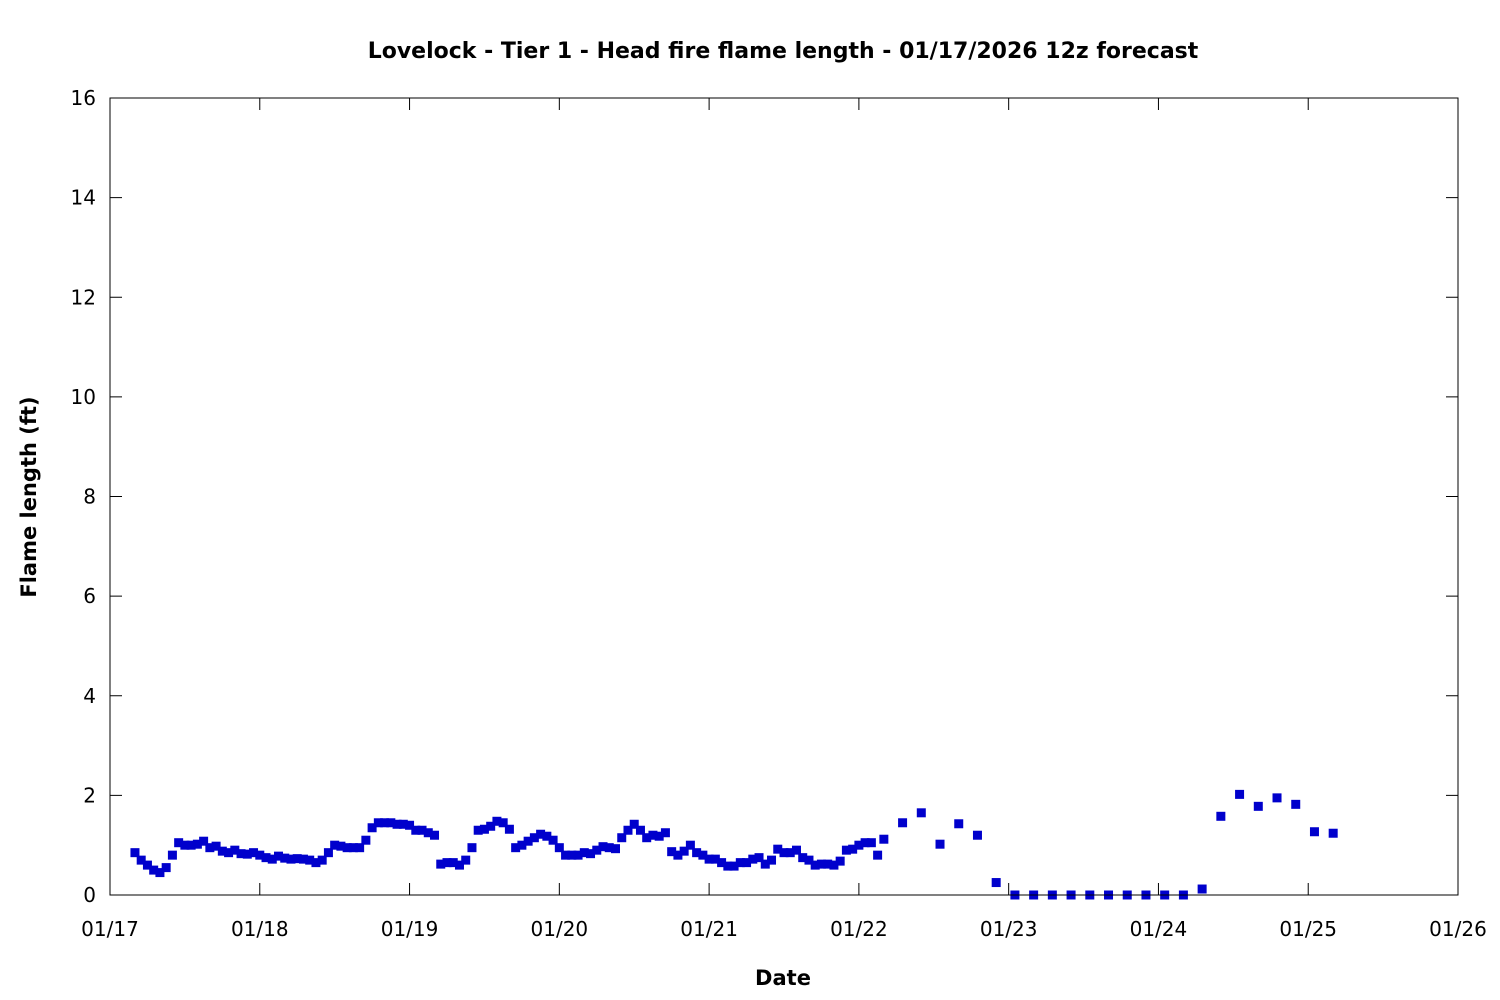  I want to click on y-tick-label: 10, so click(83, 397).